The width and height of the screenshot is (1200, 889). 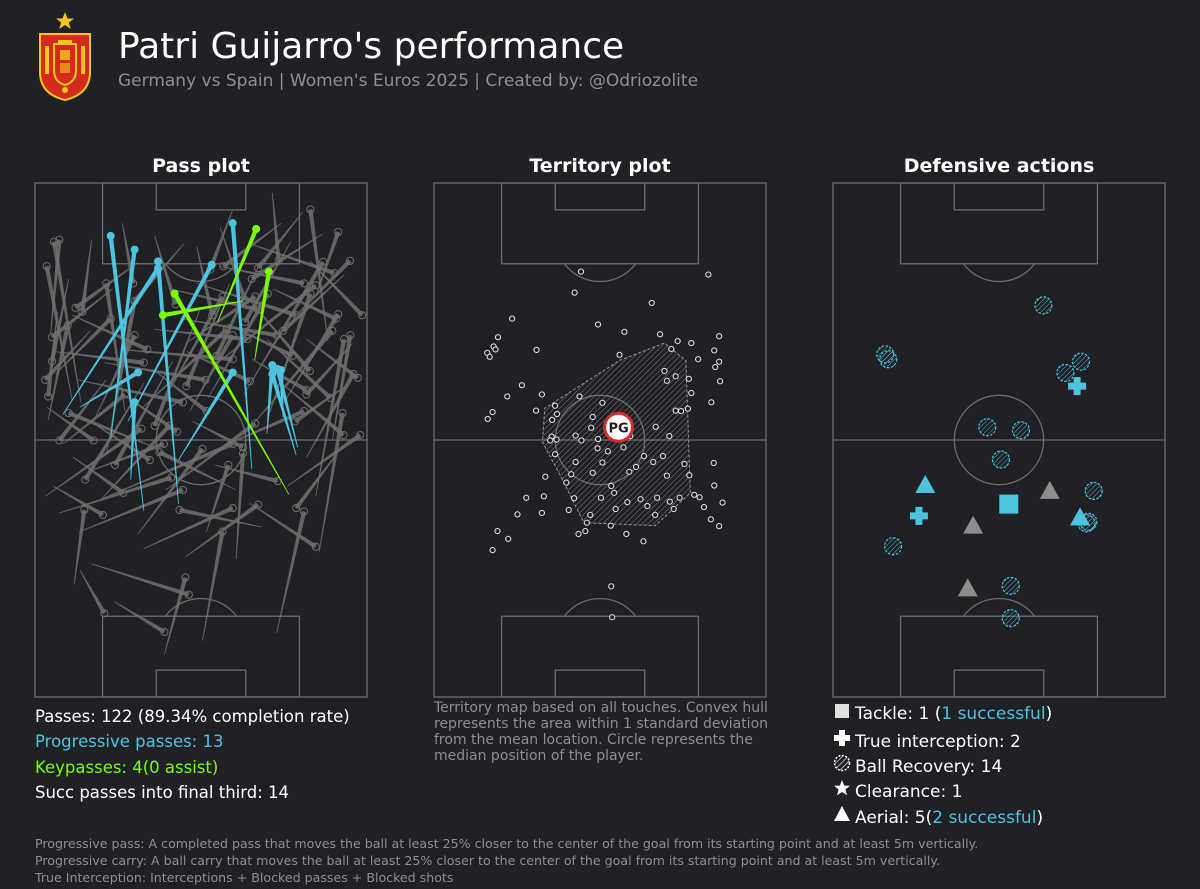 What do you see at coordinates (162, 792) in the screenshot?
I see `final-third-stat: Succ passes into final third: 14` at bounding box center [162, 792].